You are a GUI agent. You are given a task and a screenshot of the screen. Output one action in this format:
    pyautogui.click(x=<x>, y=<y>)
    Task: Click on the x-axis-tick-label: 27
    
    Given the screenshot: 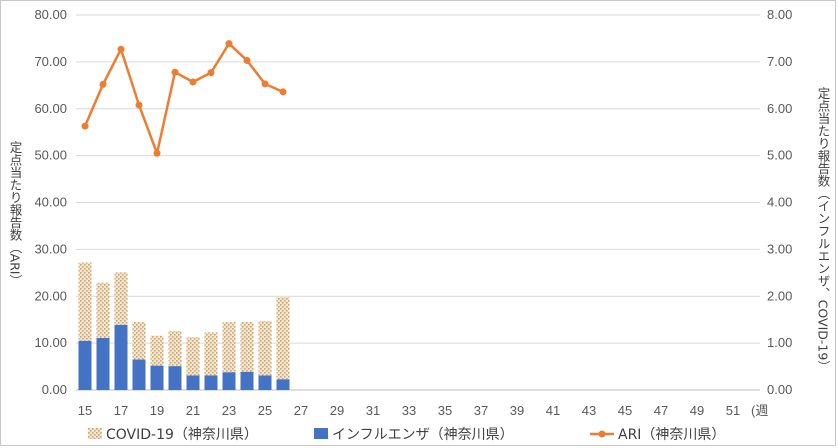 What is the action you would take?
    pyautogui.click(x=301, y=410)
    